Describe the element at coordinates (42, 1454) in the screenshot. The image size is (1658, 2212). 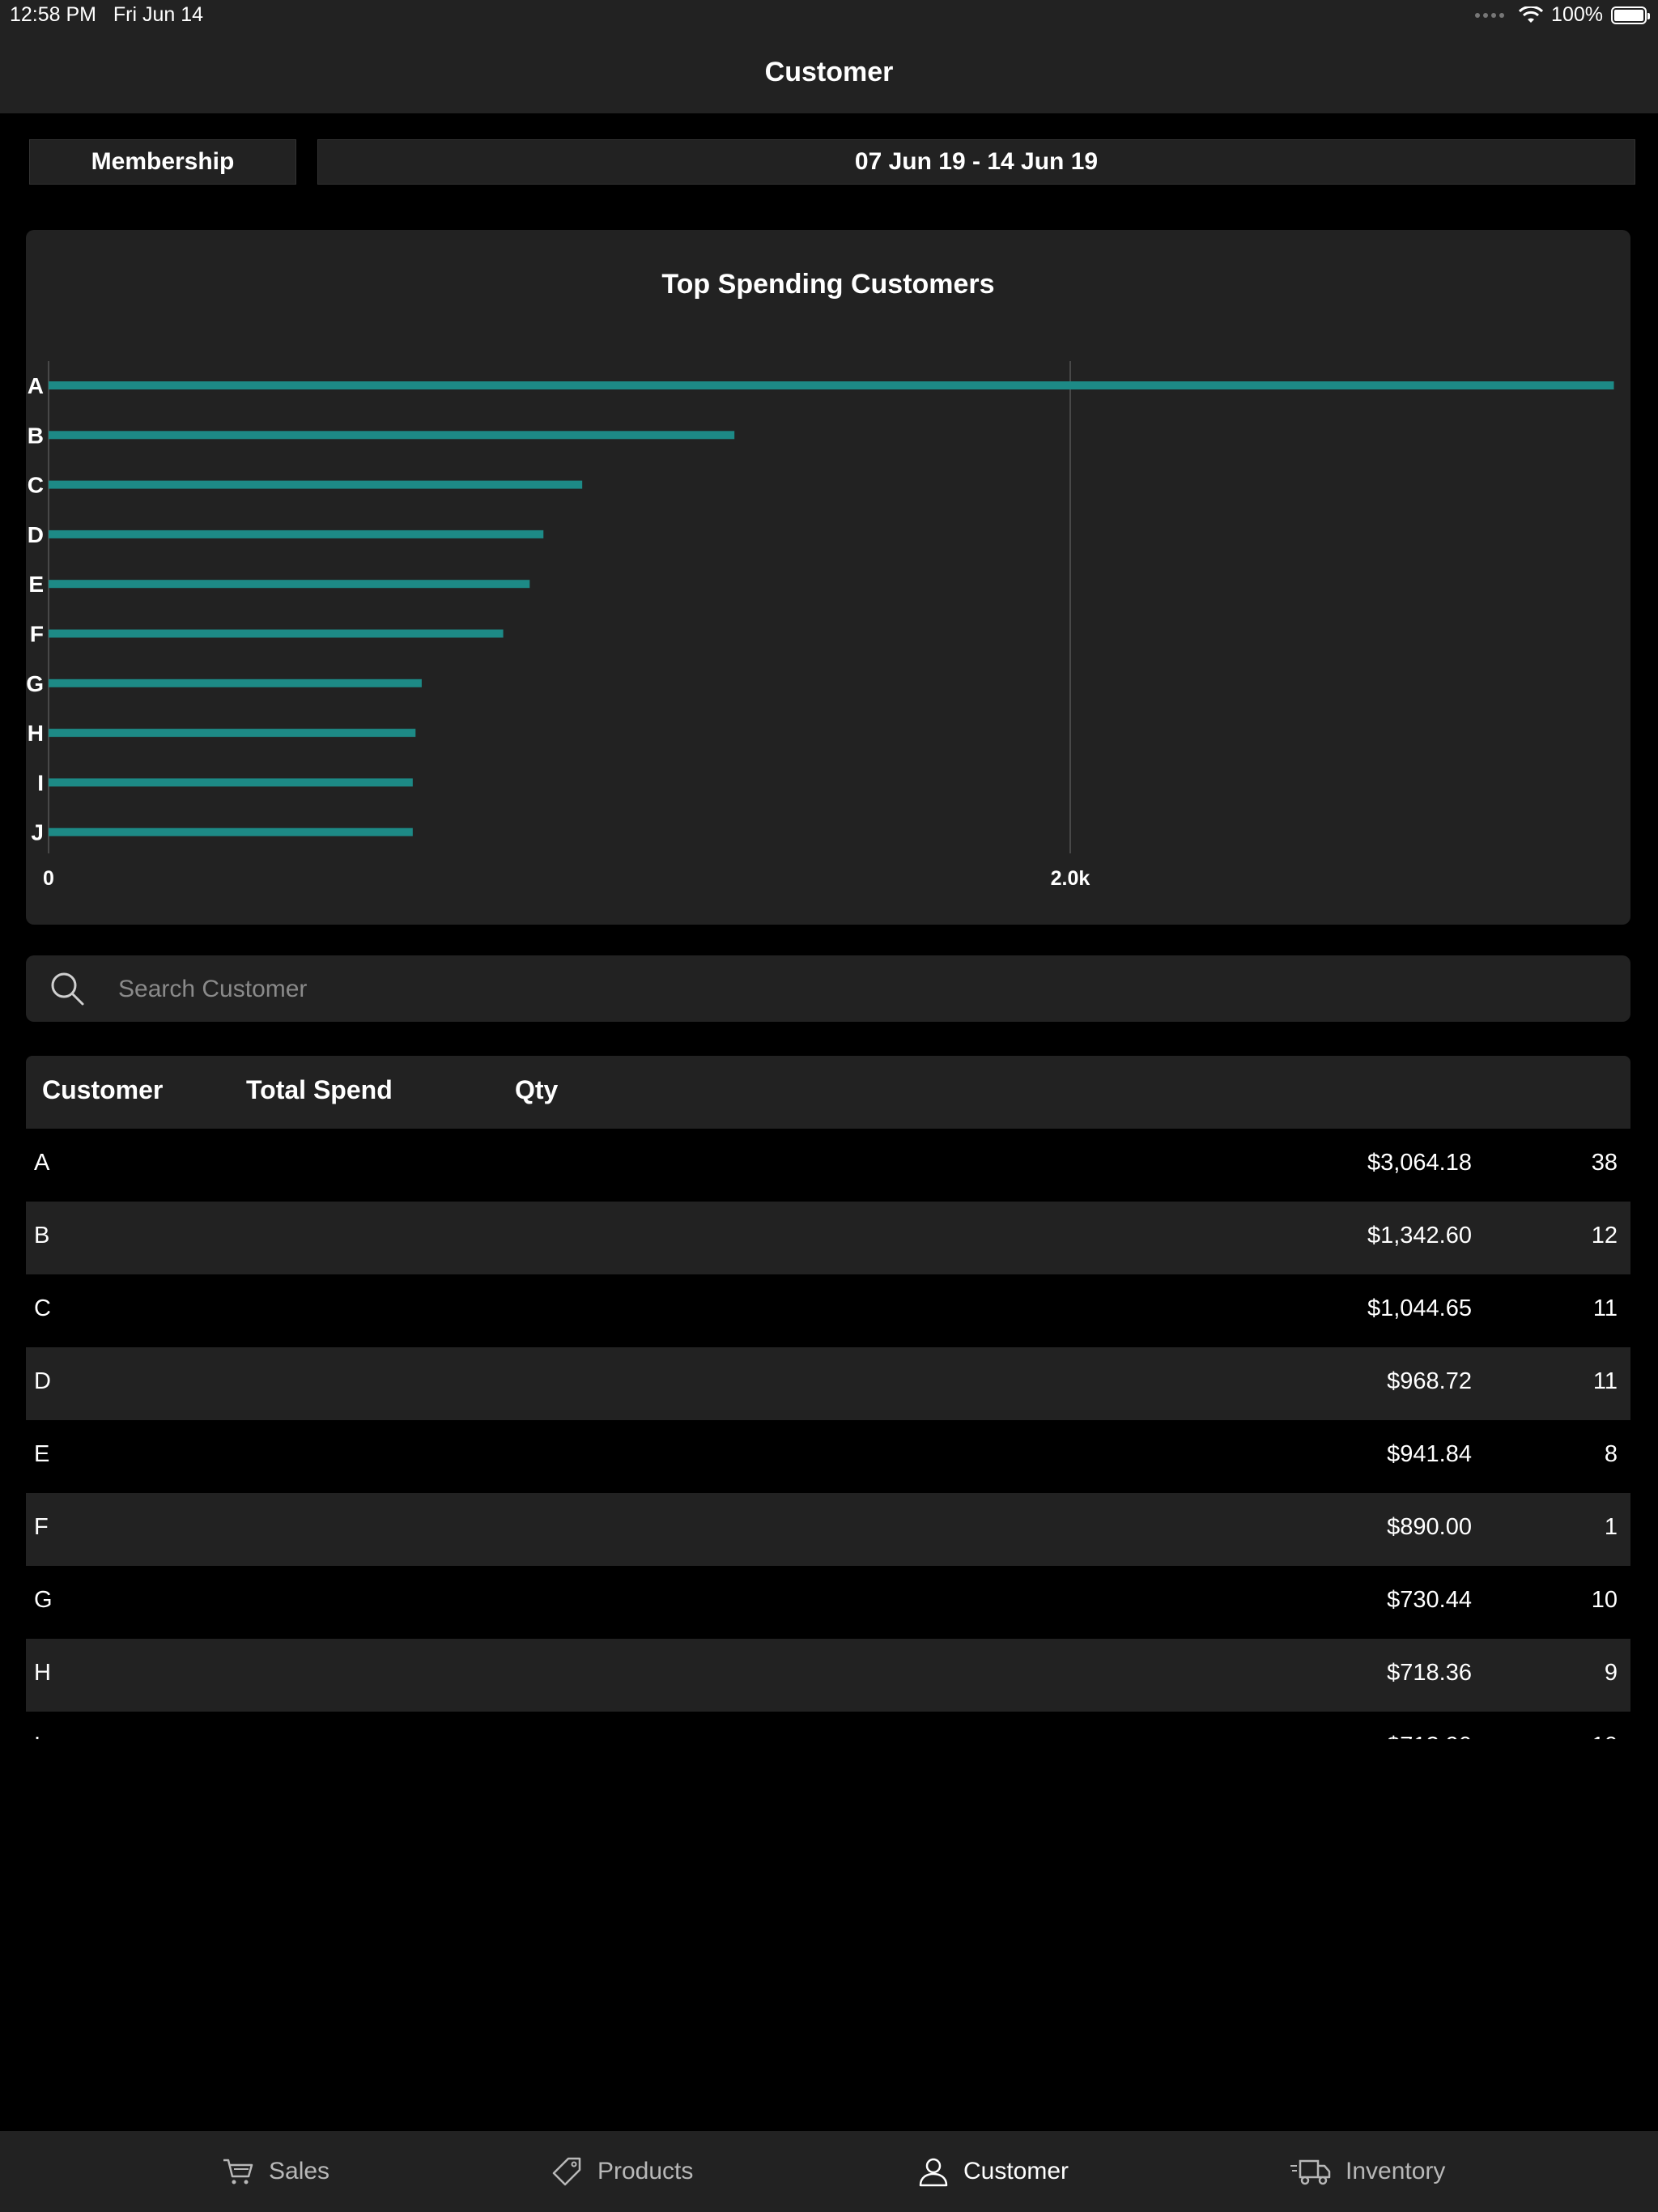
I see `cell-customer: E` at that location.